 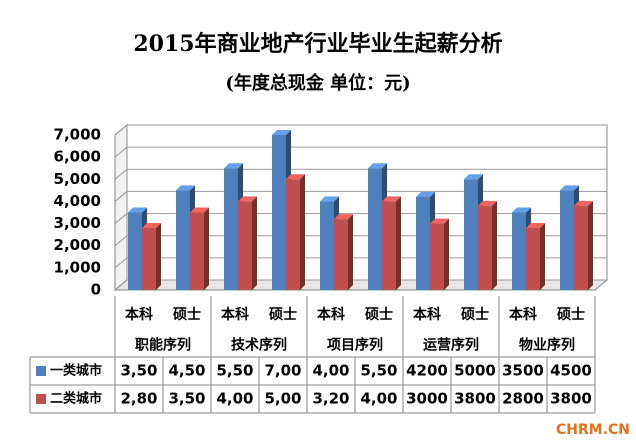 What do you see at coordinates (451, 345) in the screenshot?
I see `group-label: 运营序列` at bounding box center [451, 345].